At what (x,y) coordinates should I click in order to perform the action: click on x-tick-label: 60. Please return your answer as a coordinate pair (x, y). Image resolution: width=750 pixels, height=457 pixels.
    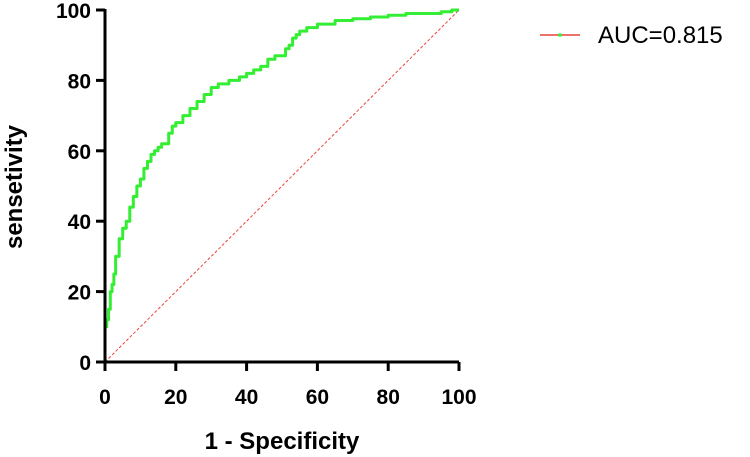
    Looking at the image, I should click on (317, 397).